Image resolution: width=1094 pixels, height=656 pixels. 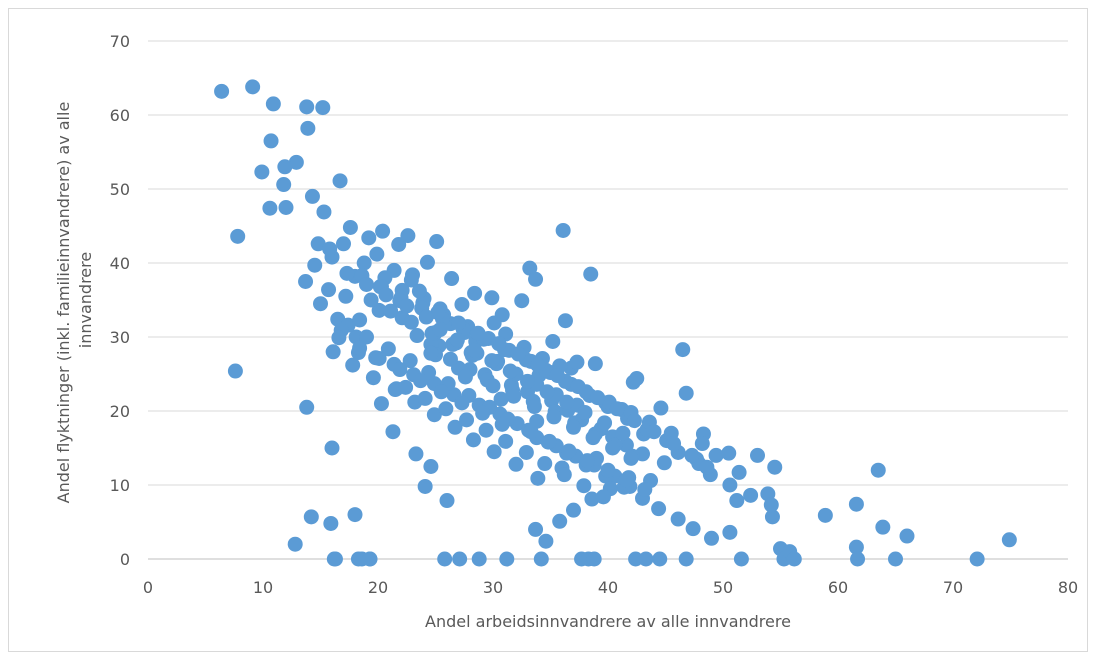 What do you see at coordinates (120, 485) in the screenshot?
I see `y-tick-label: 10` at bounding box center [120, 485].